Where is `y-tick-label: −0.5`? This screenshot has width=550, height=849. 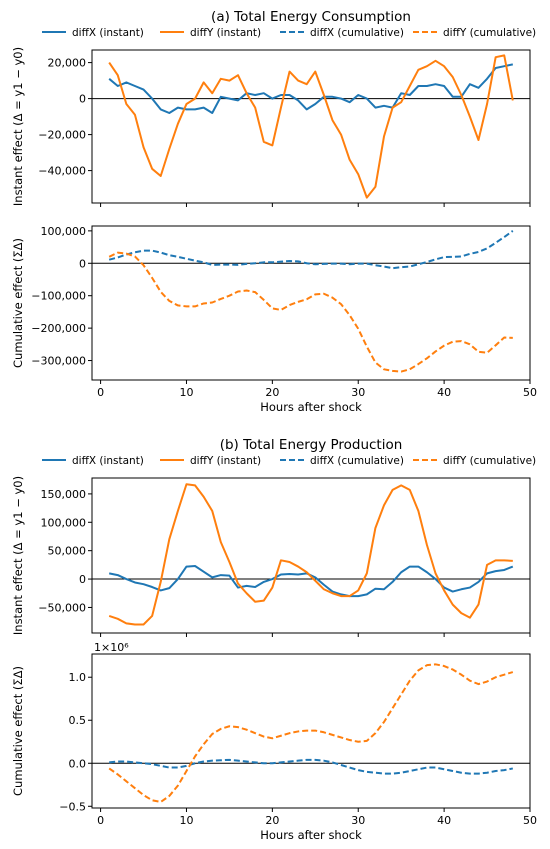 y-tick-label: −0.5 is located at coordinates (72, 806).